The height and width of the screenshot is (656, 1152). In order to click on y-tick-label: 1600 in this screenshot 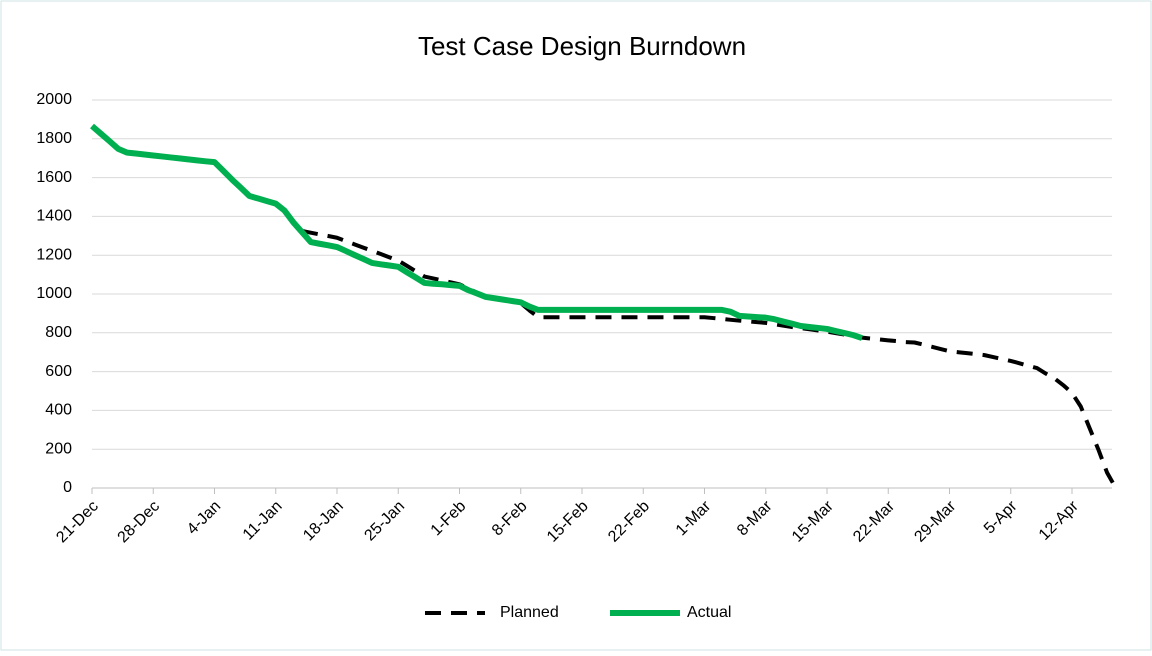, I will do `click(54, 177)`.